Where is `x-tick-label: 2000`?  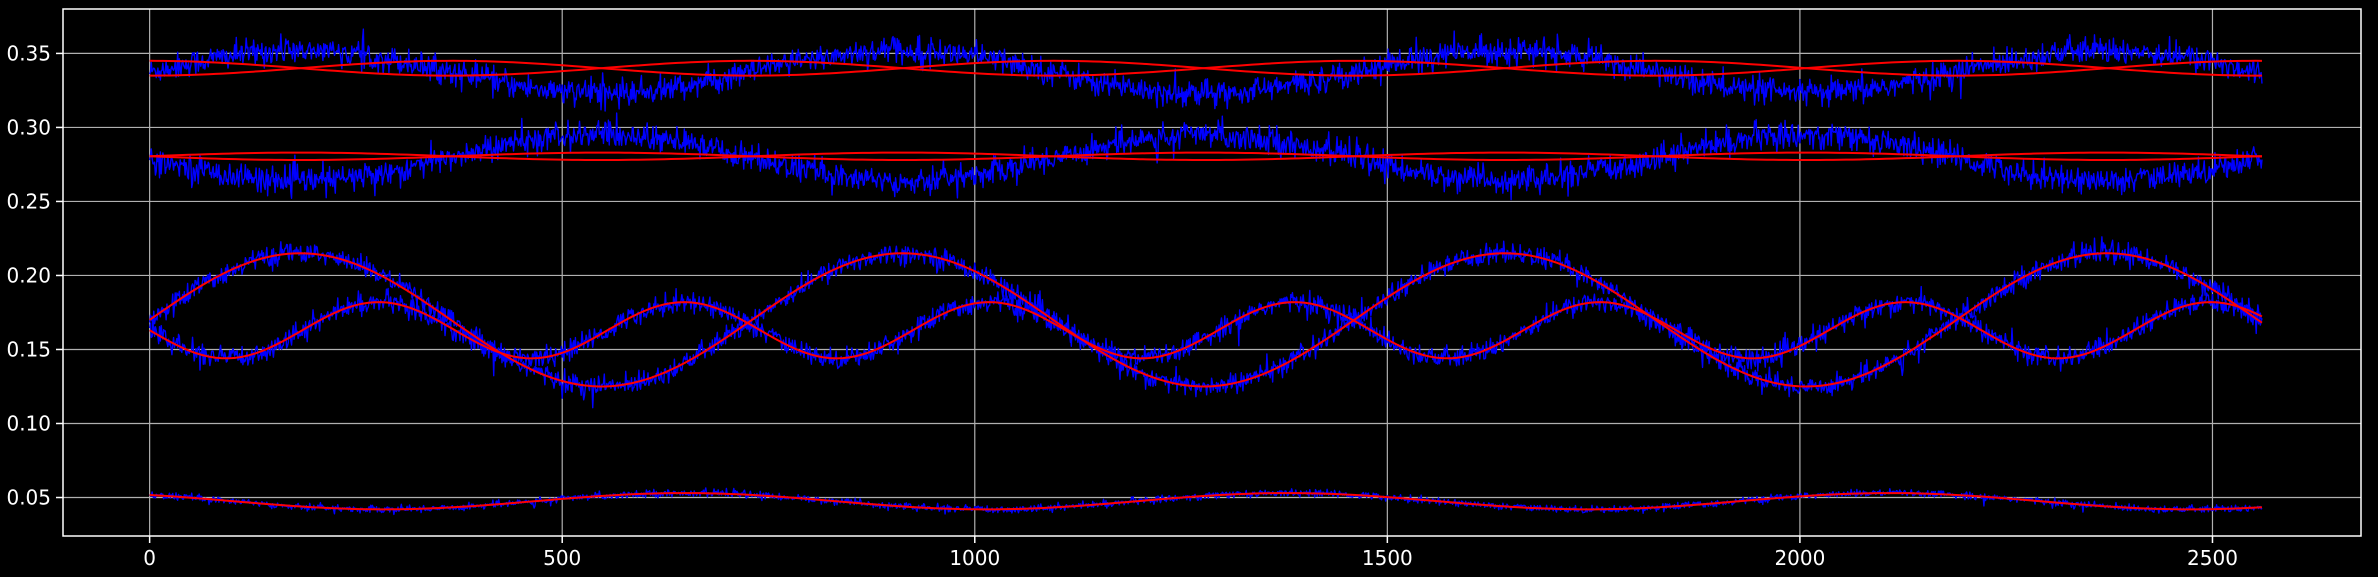 x-tick-label: 2000 is located at coordinates (1799, 558).